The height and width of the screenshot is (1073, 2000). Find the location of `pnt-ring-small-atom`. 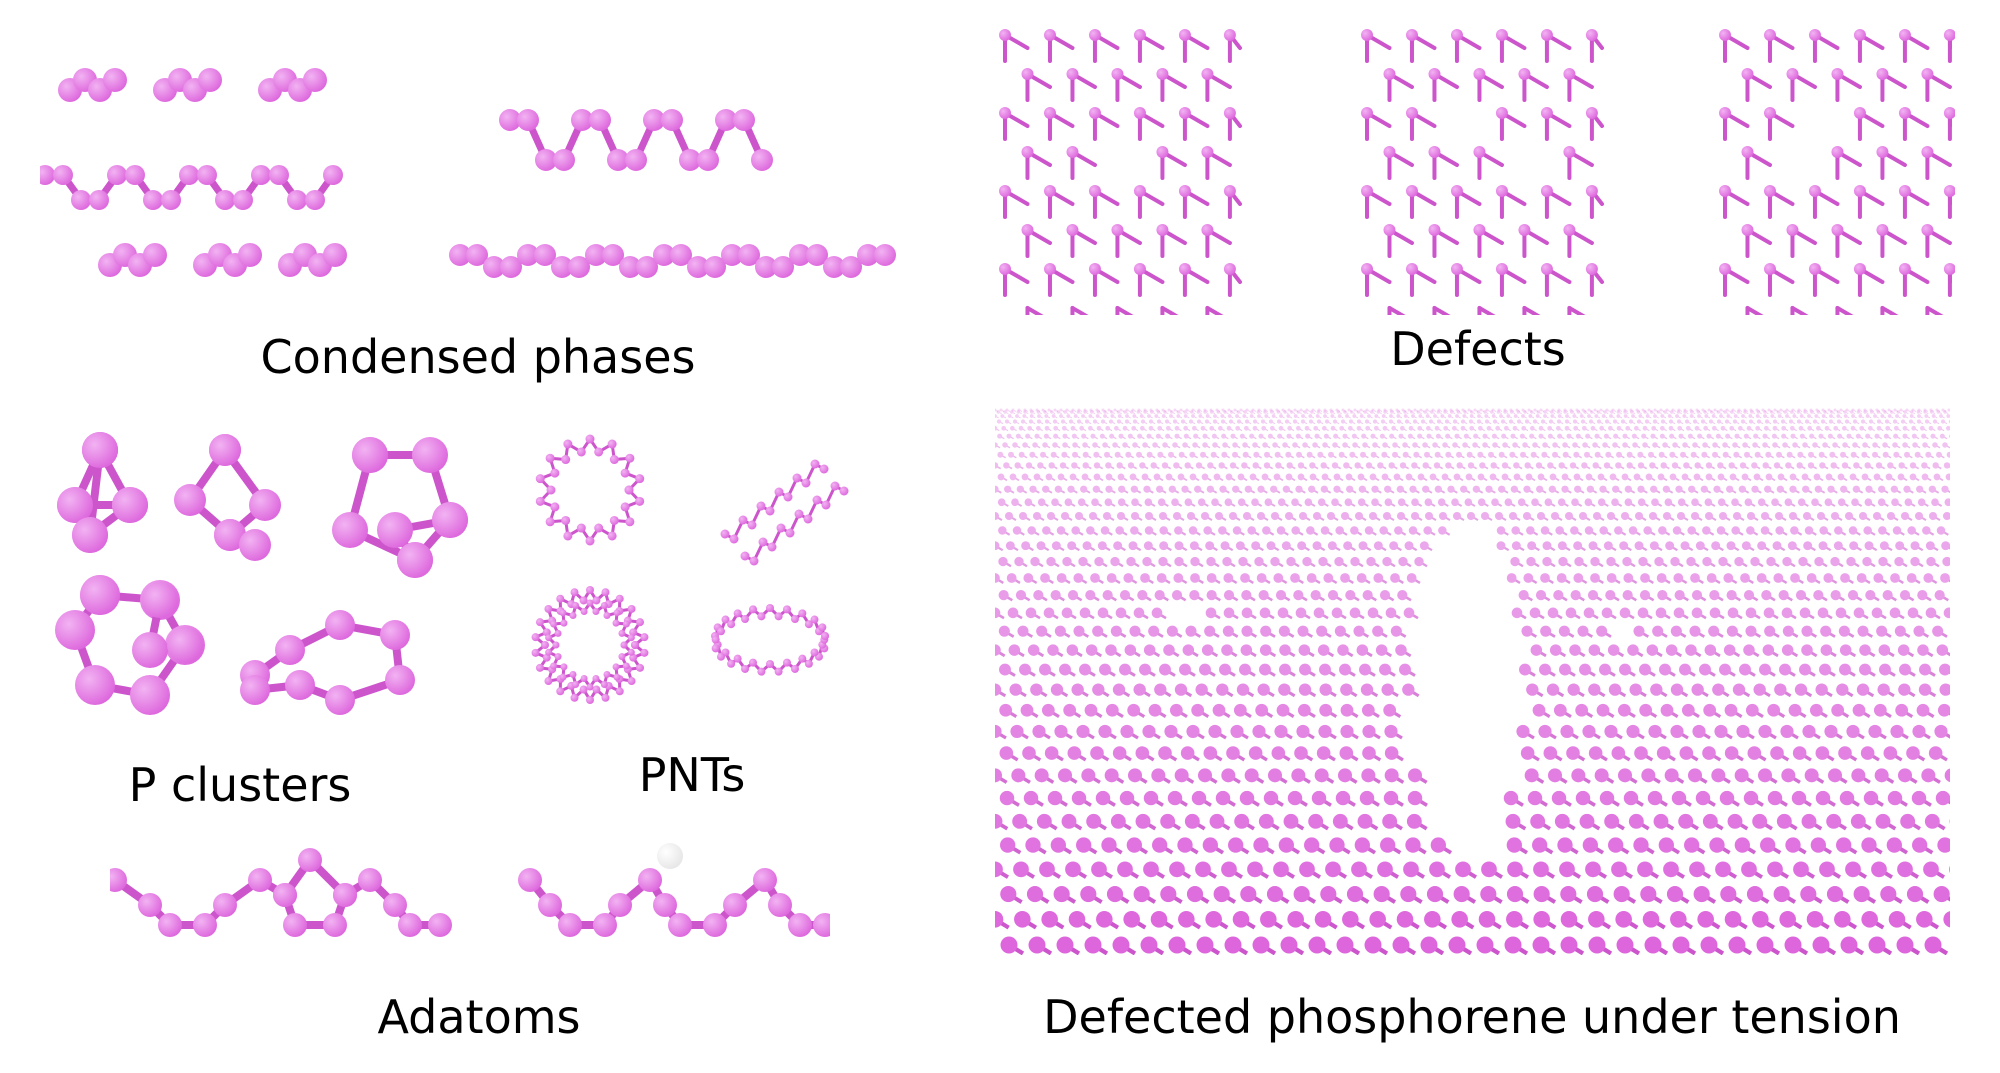

pnt-ring-small-atom is located at coordinates (550, 522).